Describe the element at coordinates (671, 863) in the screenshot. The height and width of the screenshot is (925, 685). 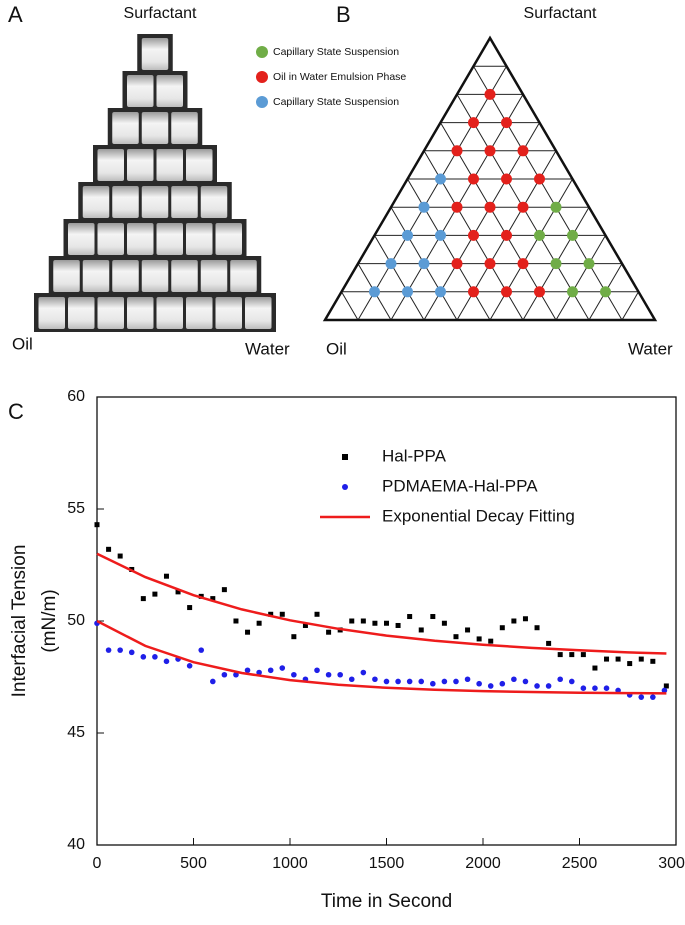
I see `x-tick-label: 3000` at that location.